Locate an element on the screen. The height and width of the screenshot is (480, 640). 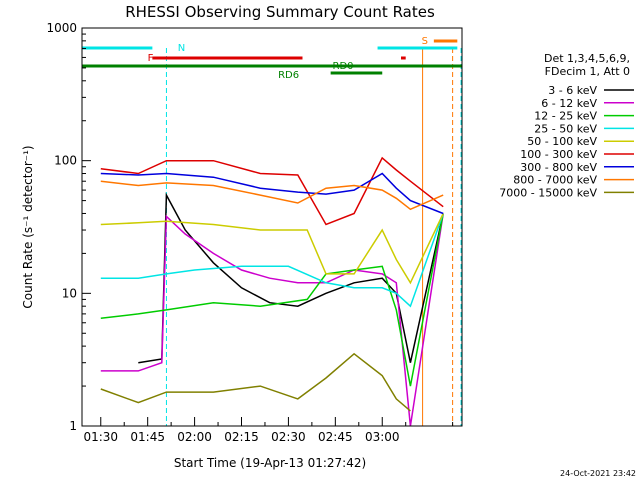
legend-header: Det 1,3,4,5,6,9, is located at coordinates (587, 58).